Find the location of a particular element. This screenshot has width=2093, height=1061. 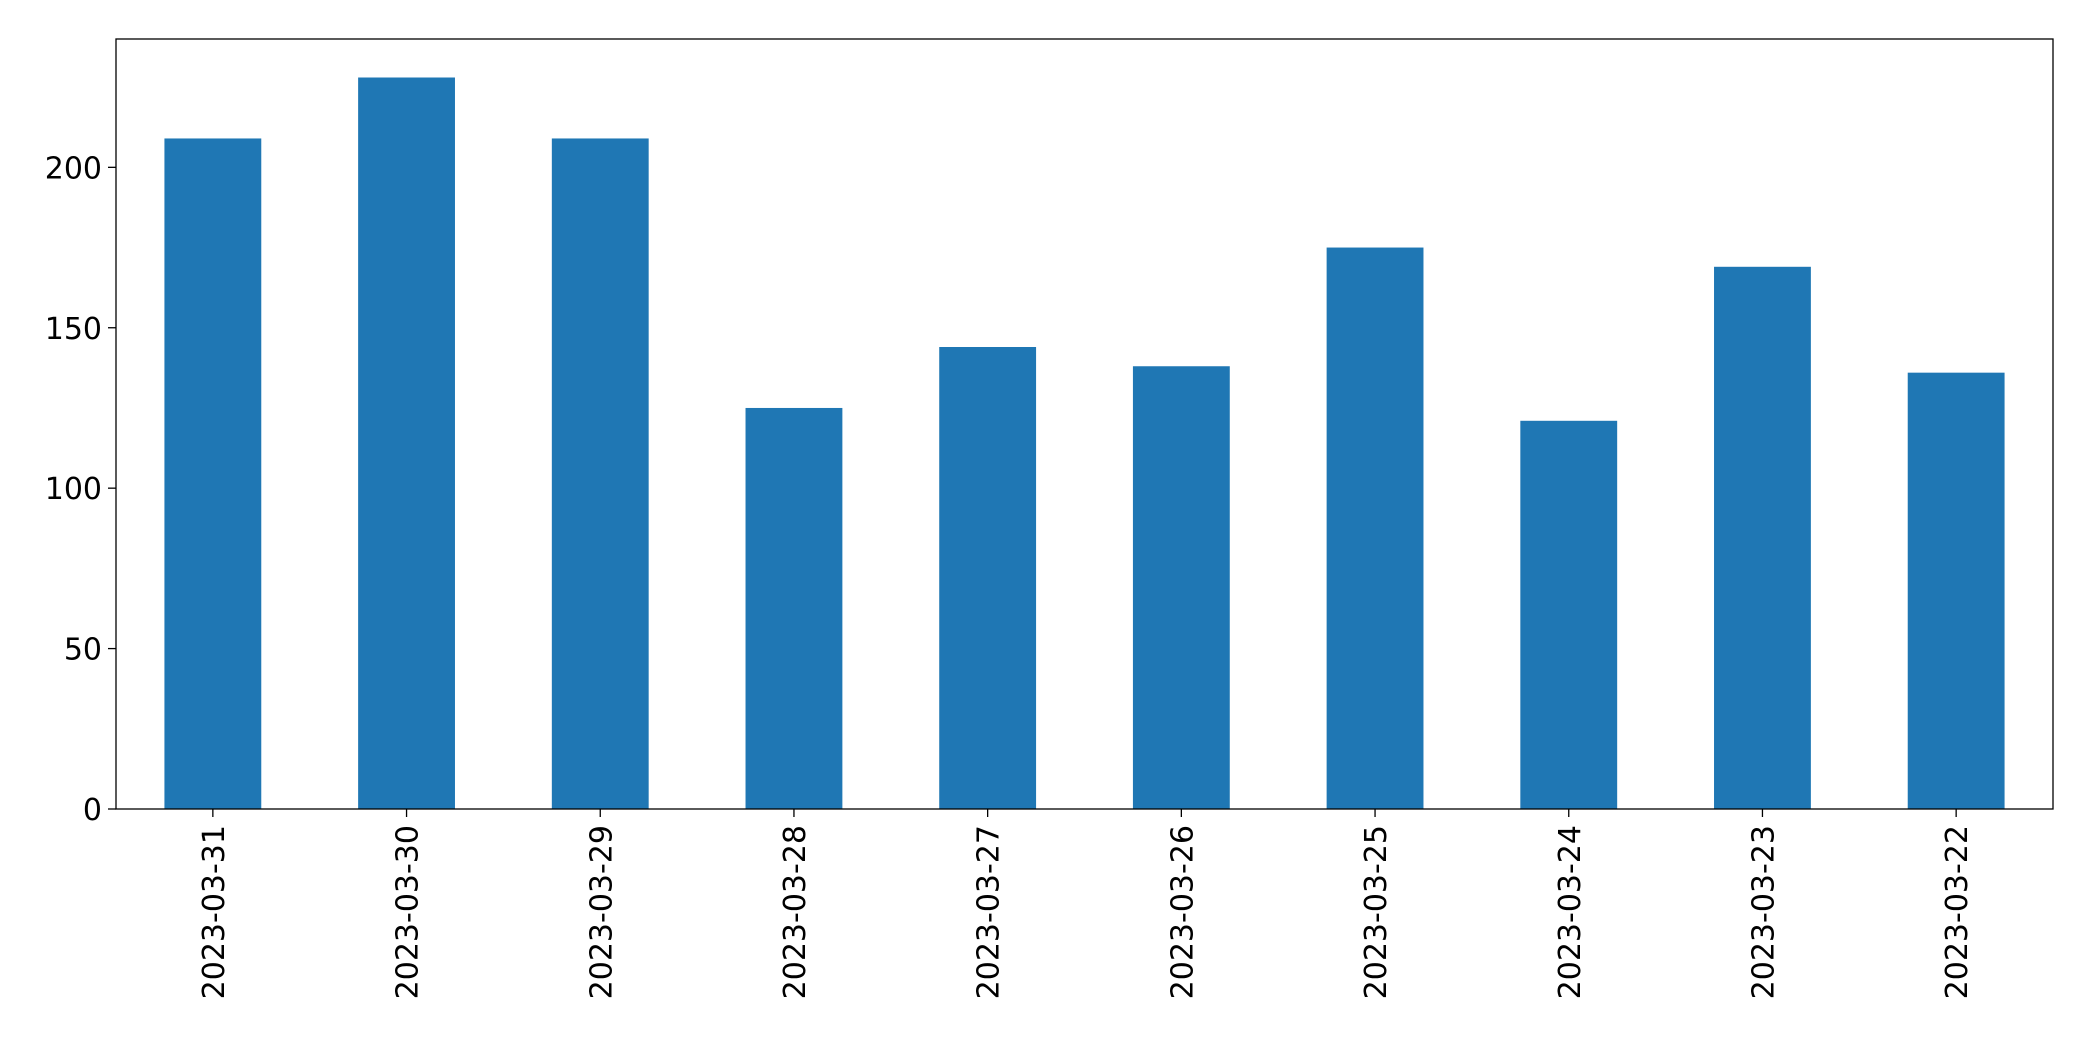

x-tick-label: 2023-03-28 is located at coordinates (795, 912).